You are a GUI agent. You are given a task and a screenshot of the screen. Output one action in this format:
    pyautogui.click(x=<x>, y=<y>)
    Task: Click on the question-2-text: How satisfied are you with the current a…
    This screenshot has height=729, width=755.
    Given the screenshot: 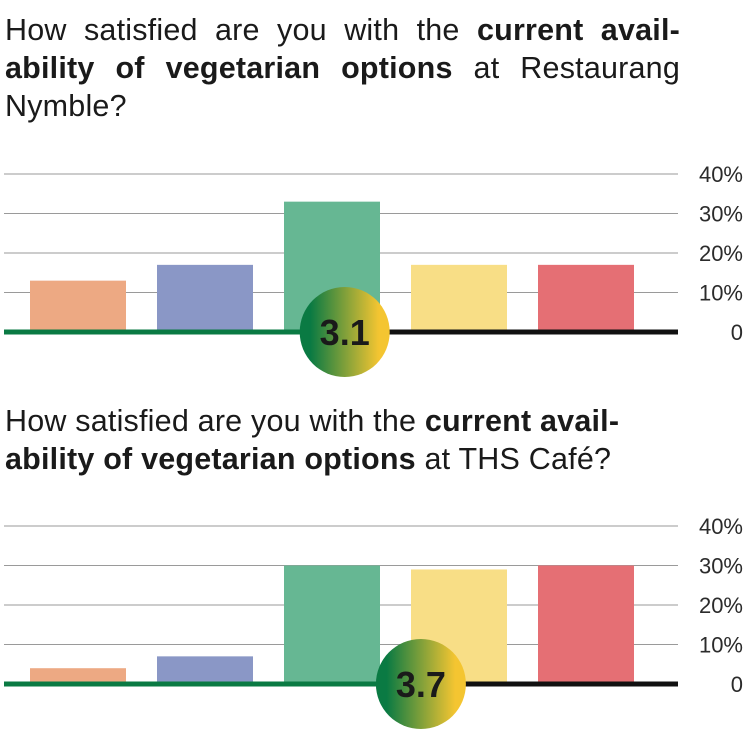 What is the action you would take?
    pyautogui.click(x=342, y=440)
    